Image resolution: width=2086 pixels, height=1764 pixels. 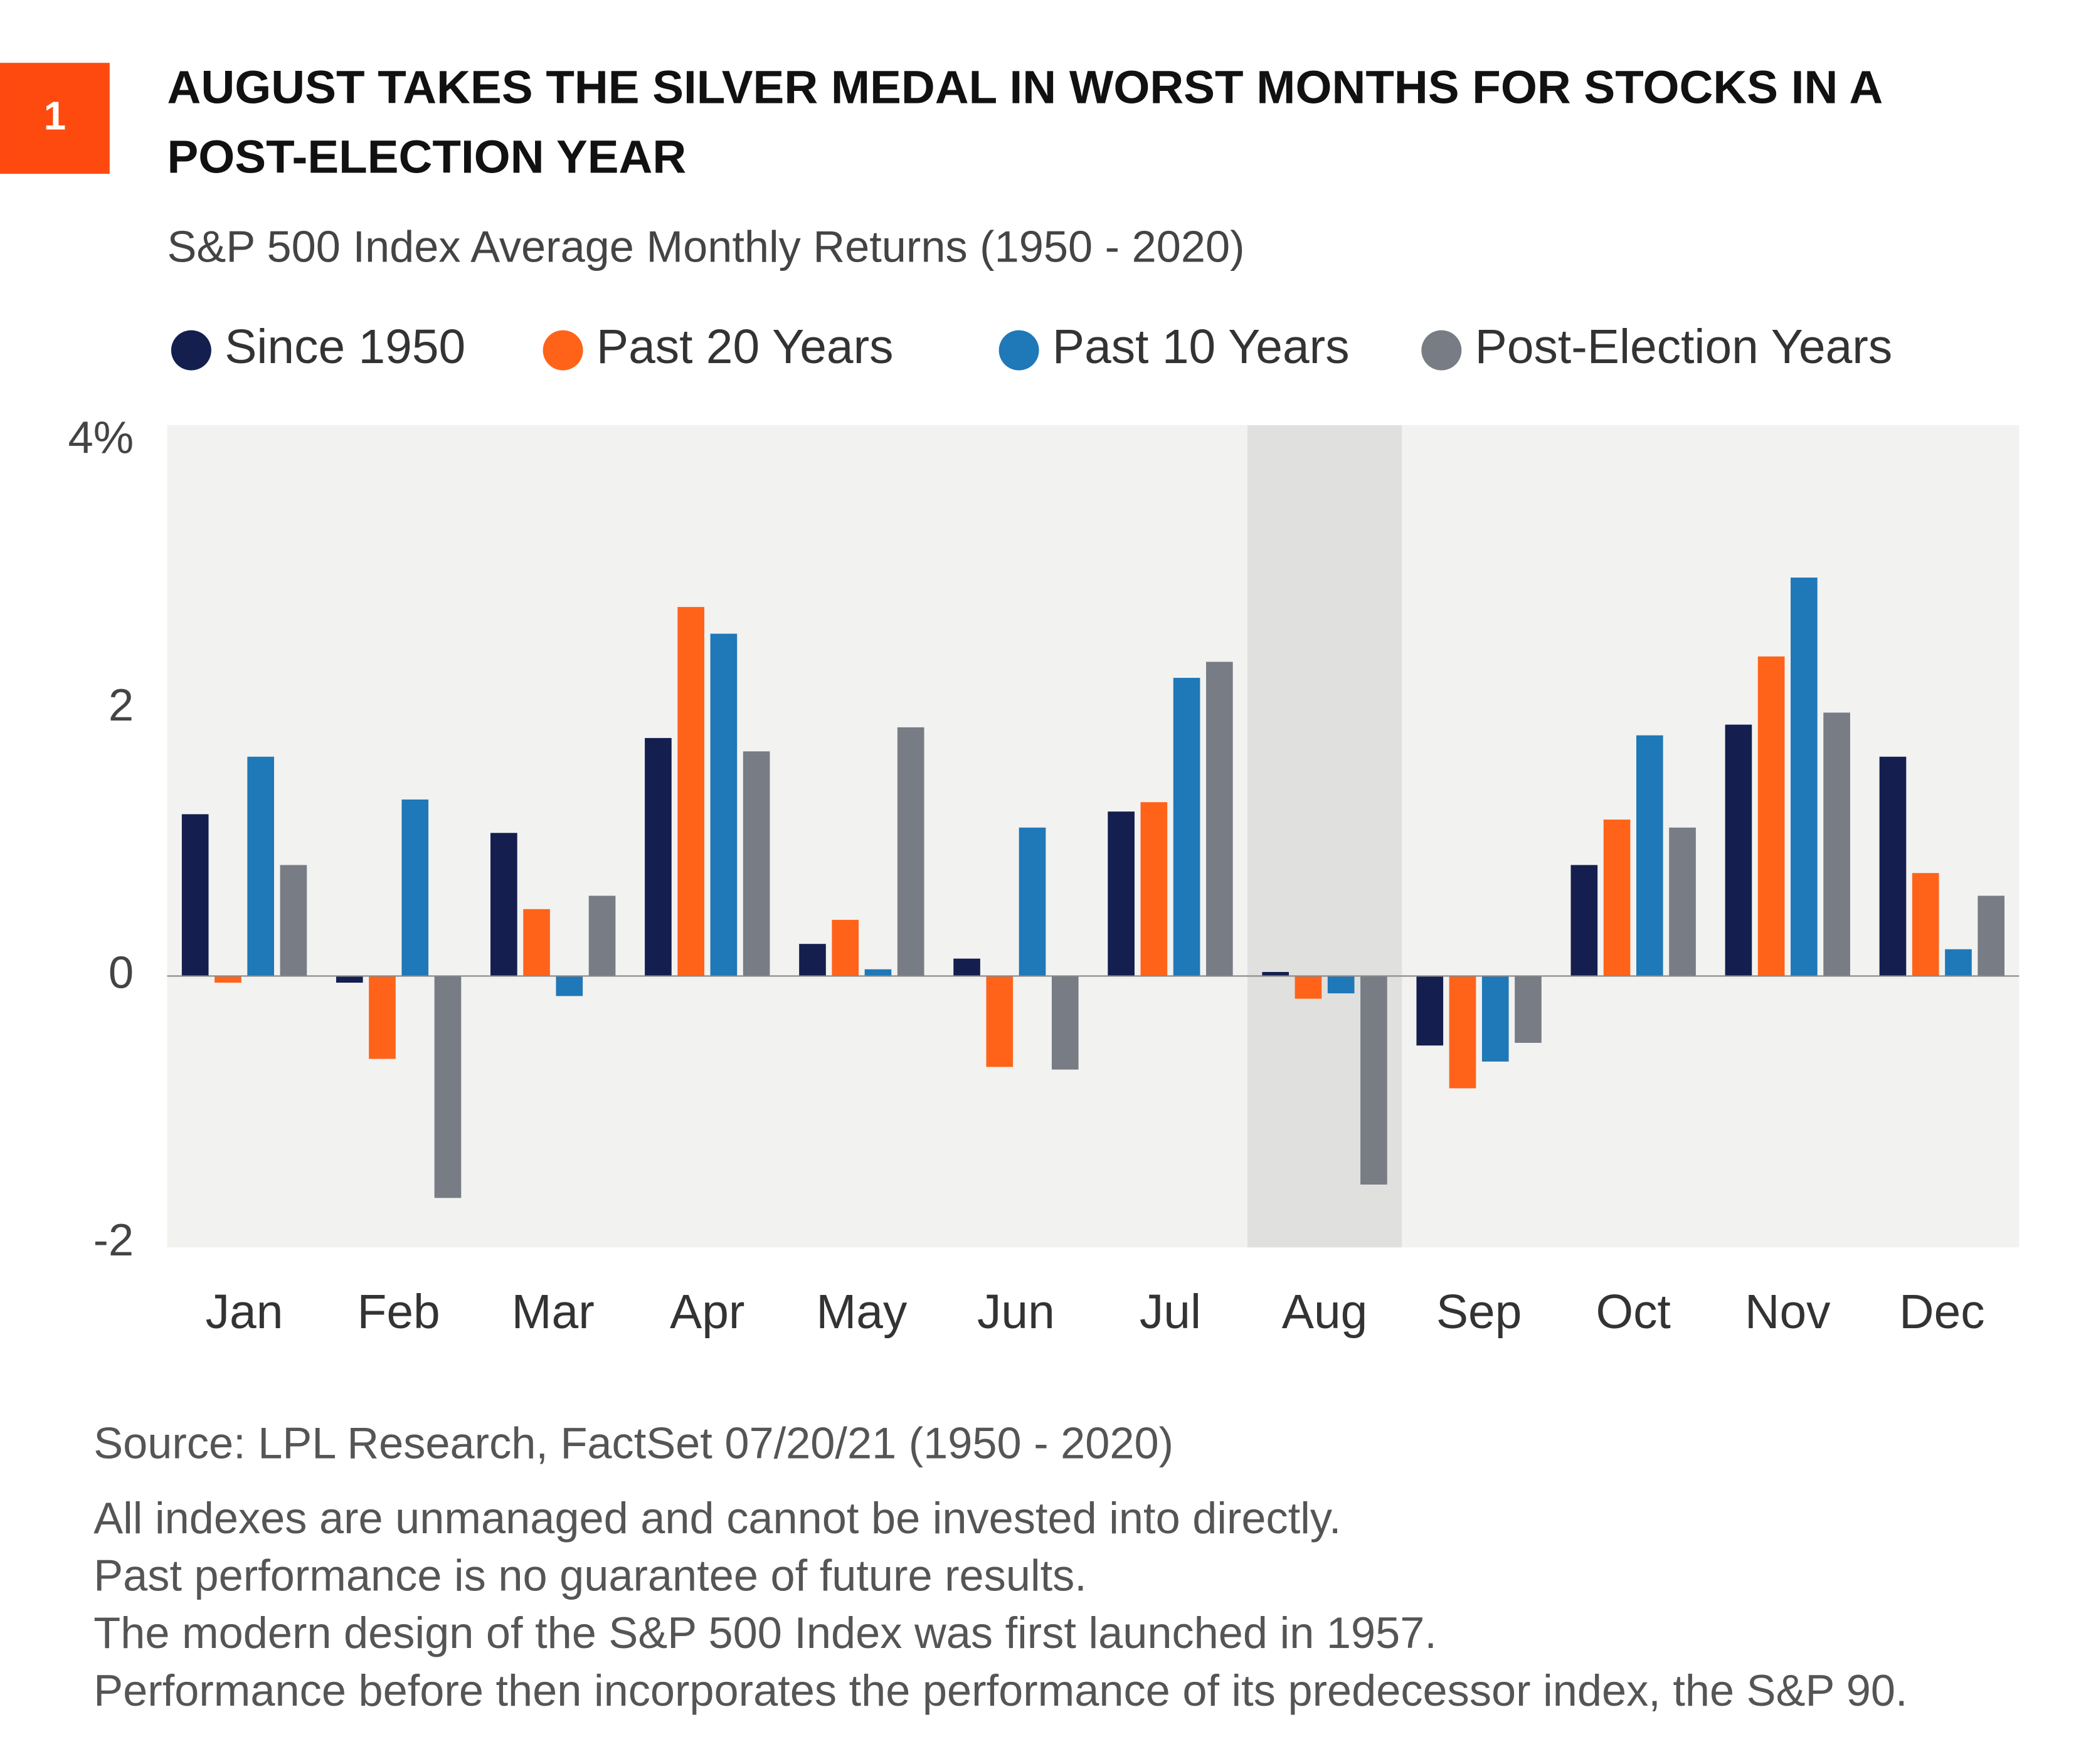 What do you see at coordinates (1170, 1312) in the screenshot?
I see `x-tick-label: Jul` at bounding box center [1170, 1312].